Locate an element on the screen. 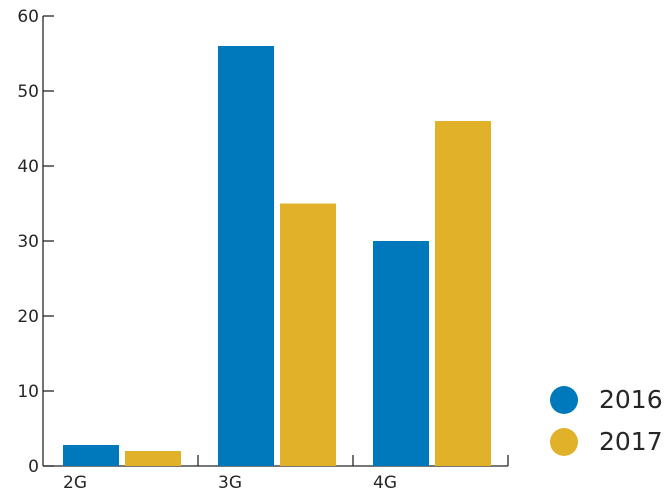  x-tick-label: 3G is located at coordinates (230, 482).